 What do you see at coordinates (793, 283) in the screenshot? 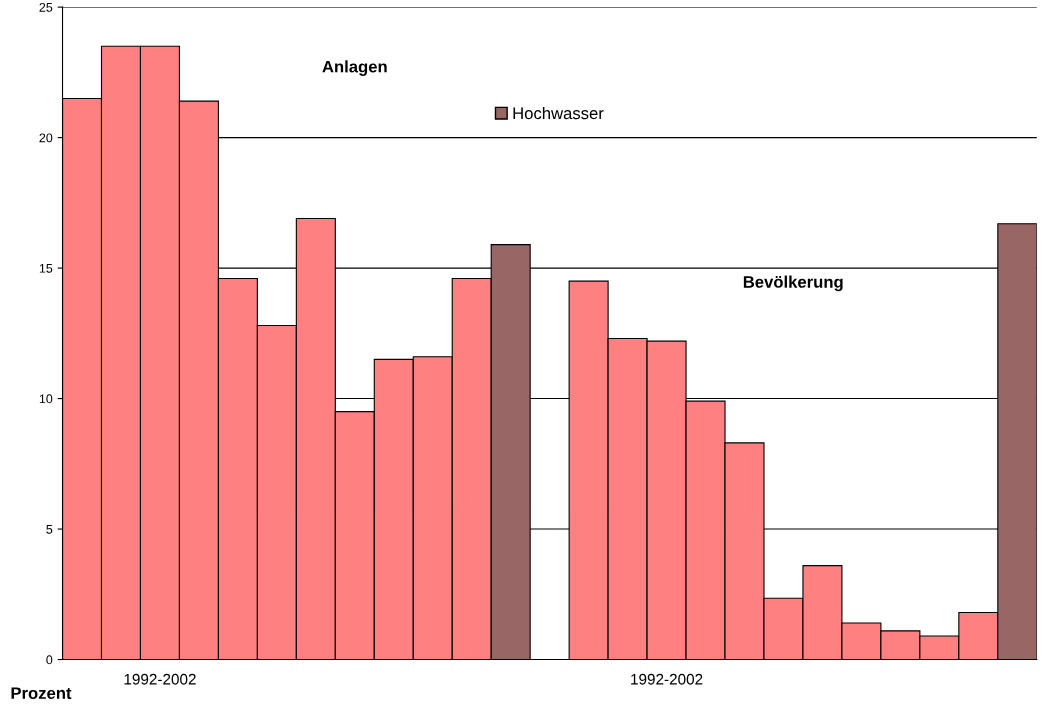
I see `annotation: Bevölkerung` at bounding box center [793, 283].